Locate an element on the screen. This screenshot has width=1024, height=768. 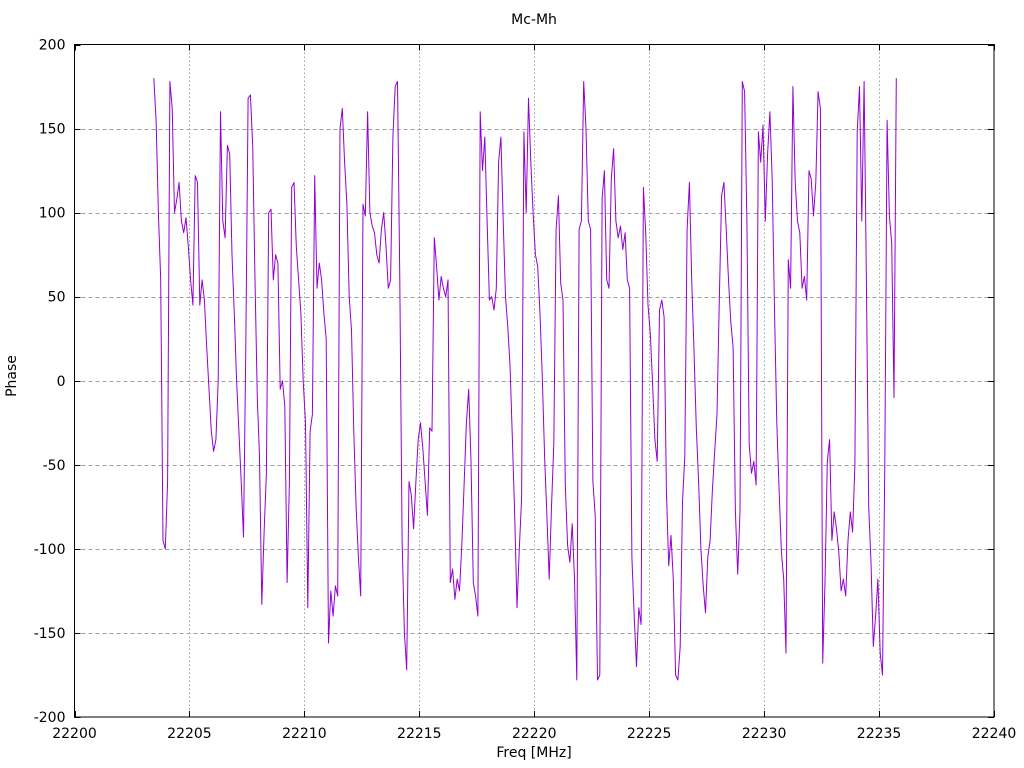
x-tick-label: 22230 is located at coordinates (764, 734).